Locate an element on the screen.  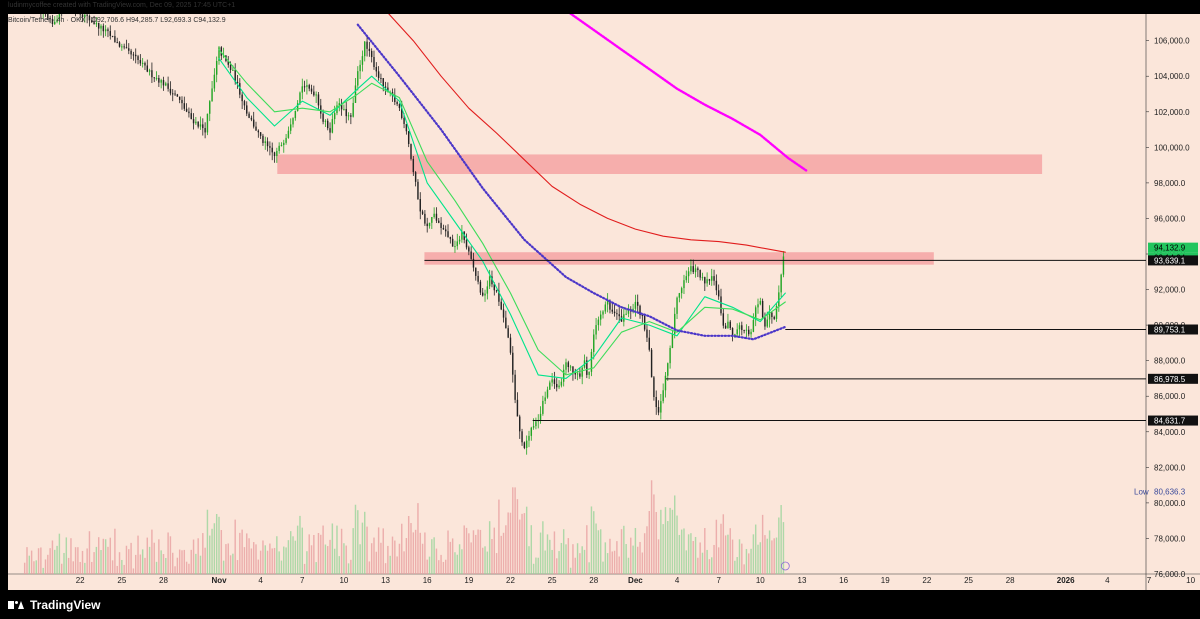
x-tick-label: 7 is located at coordinates (718, 580).